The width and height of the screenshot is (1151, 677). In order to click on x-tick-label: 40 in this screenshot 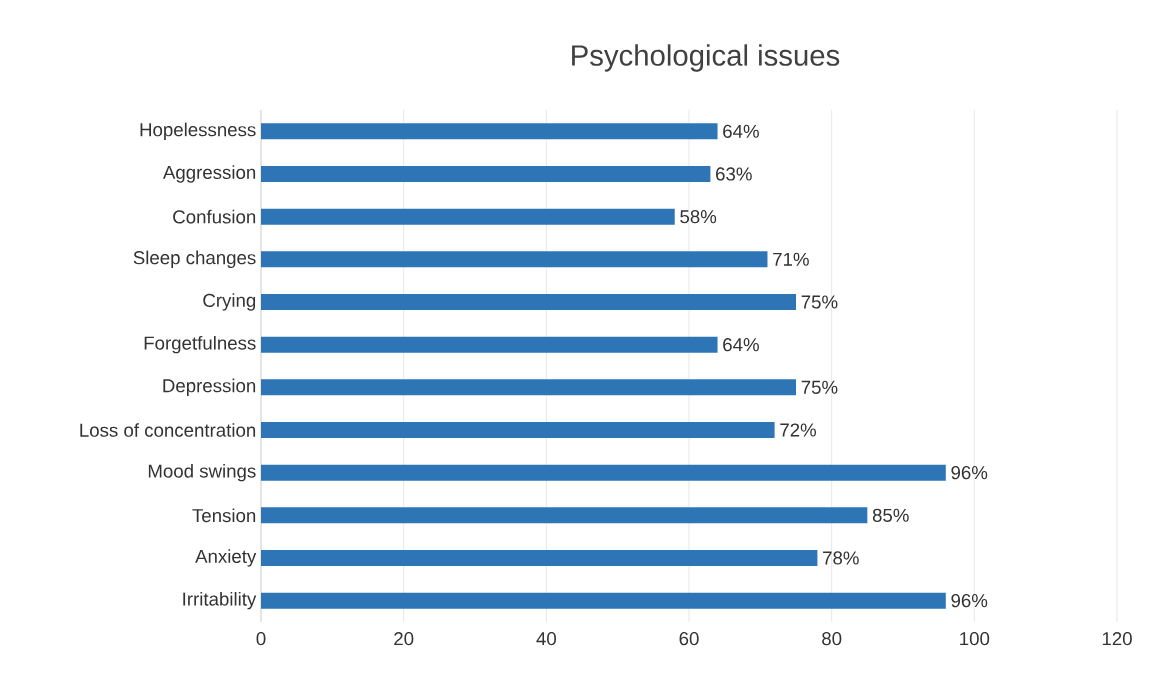, I will do `click(546, 639)`.